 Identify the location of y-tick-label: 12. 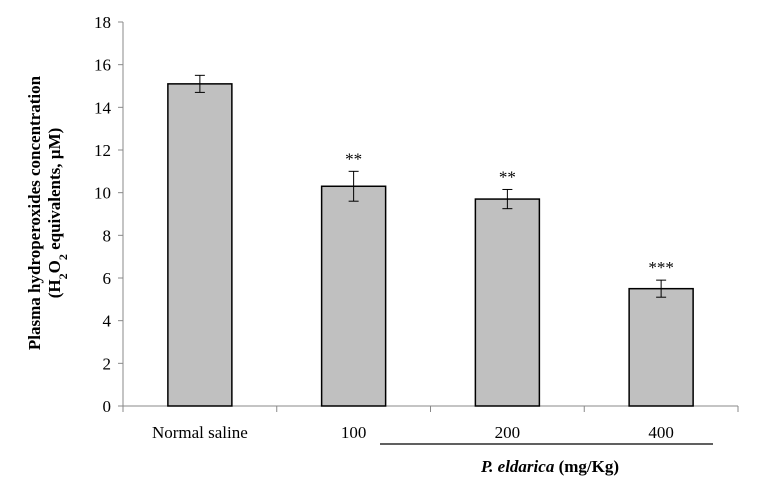
(102, 150).